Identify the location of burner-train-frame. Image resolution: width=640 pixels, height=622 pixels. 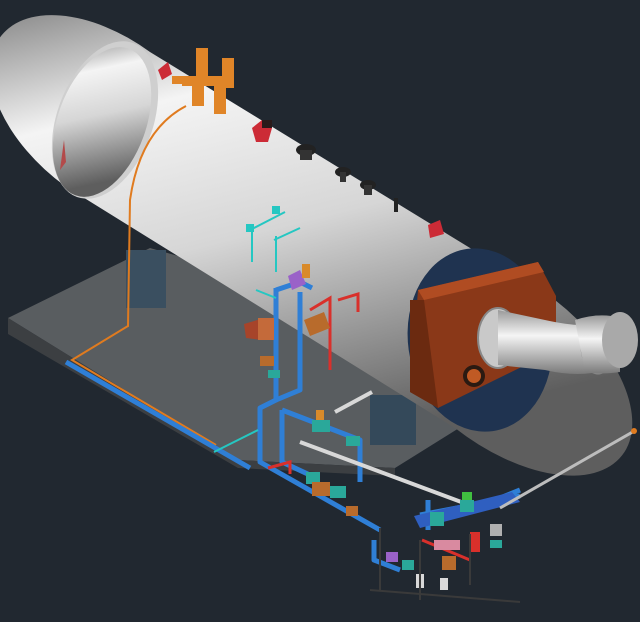
(445, 565).